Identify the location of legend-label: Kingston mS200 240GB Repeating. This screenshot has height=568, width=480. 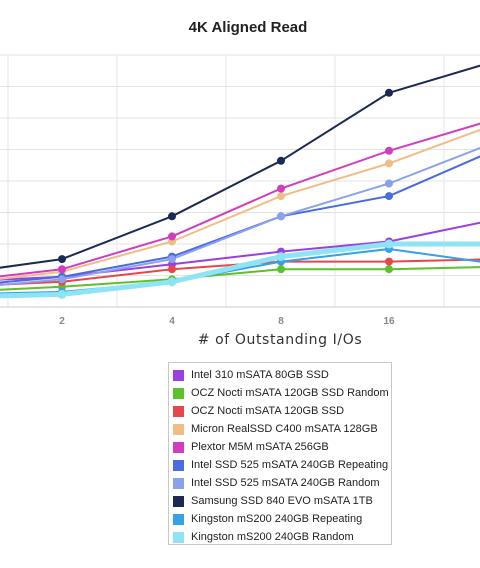
(277, 519).